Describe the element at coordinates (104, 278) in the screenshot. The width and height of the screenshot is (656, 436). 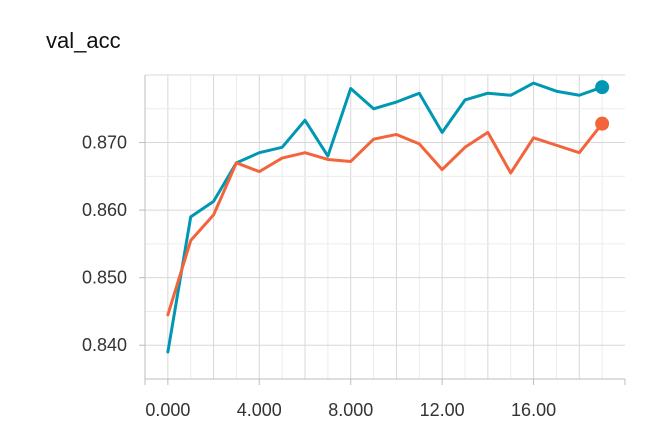
I see `y-tick-label: 0.850` at that location.